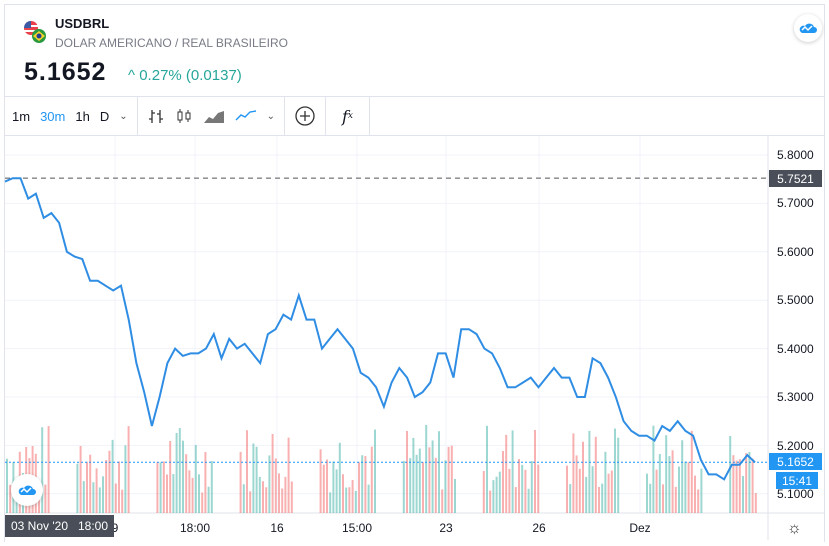 The height and width of the screenshot is (546, 829). I want to click on tradingview-logo-button, so click(808, 28).